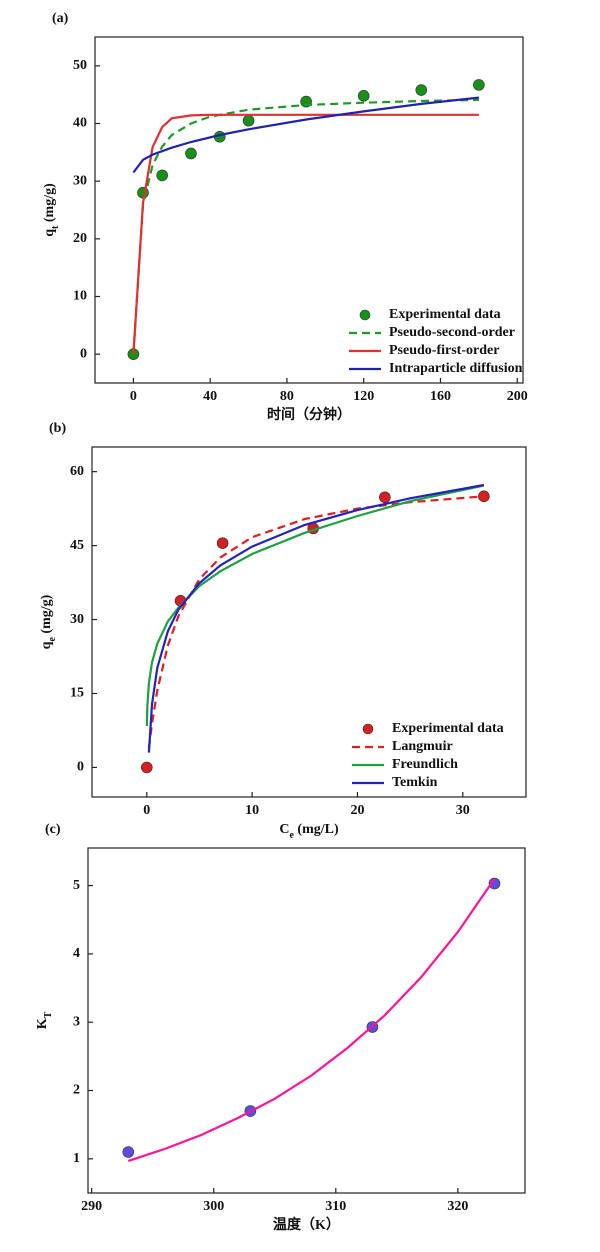 The width and height of the screenshot is (600, 1252). Describe the element at coordinates (60, 18) in the screenshot. I see `panel-label: (a)` at that location.